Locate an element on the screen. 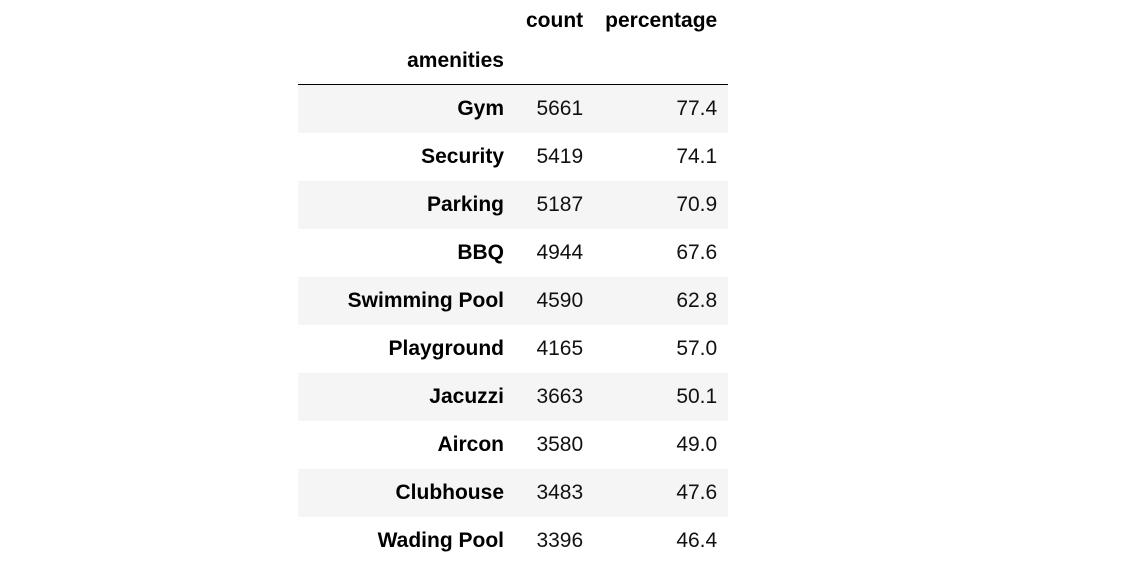 The height and width of the screenshot is (565, 1131). count-cell: 5419 is located at coordinates (560, 156).